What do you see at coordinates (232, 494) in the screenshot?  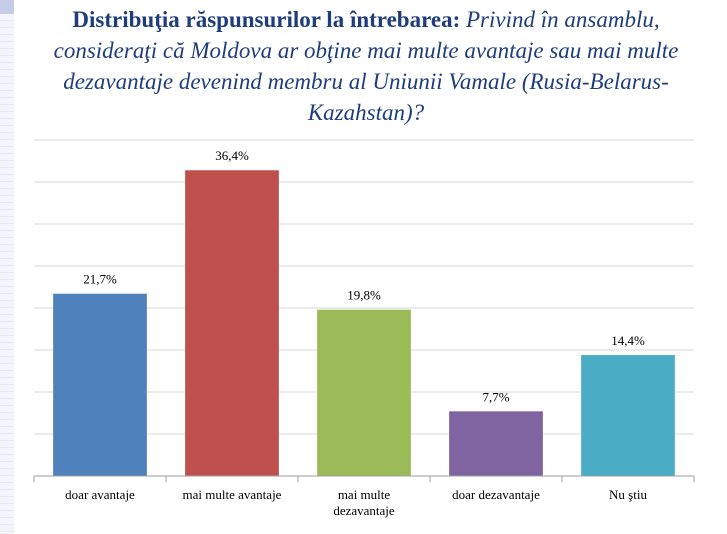 I see `x-tick-label: mai multe avantaje` at bounding box center [232, 494].